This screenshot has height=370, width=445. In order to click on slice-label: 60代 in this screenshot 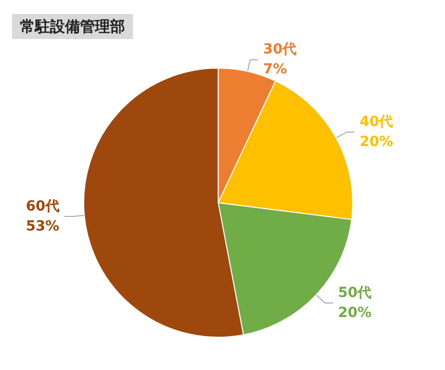, I will do `click(43, 206)`.